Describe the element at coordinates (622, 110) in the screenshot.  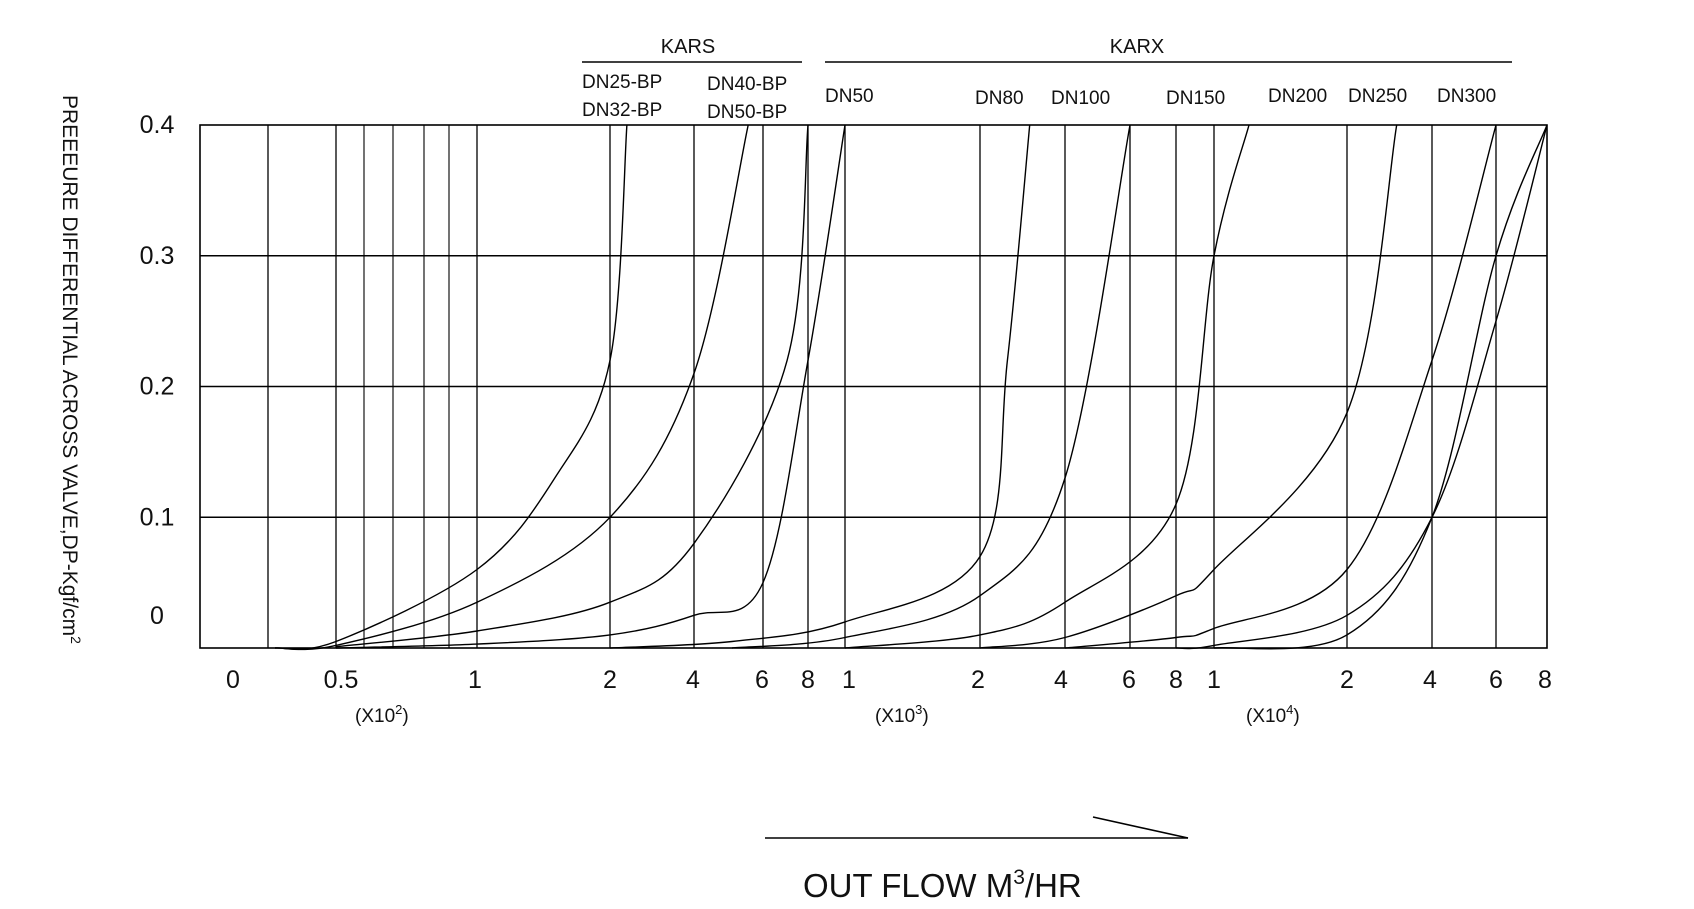
I see `series-label-dn32-bp: DN32-BP` at that location.